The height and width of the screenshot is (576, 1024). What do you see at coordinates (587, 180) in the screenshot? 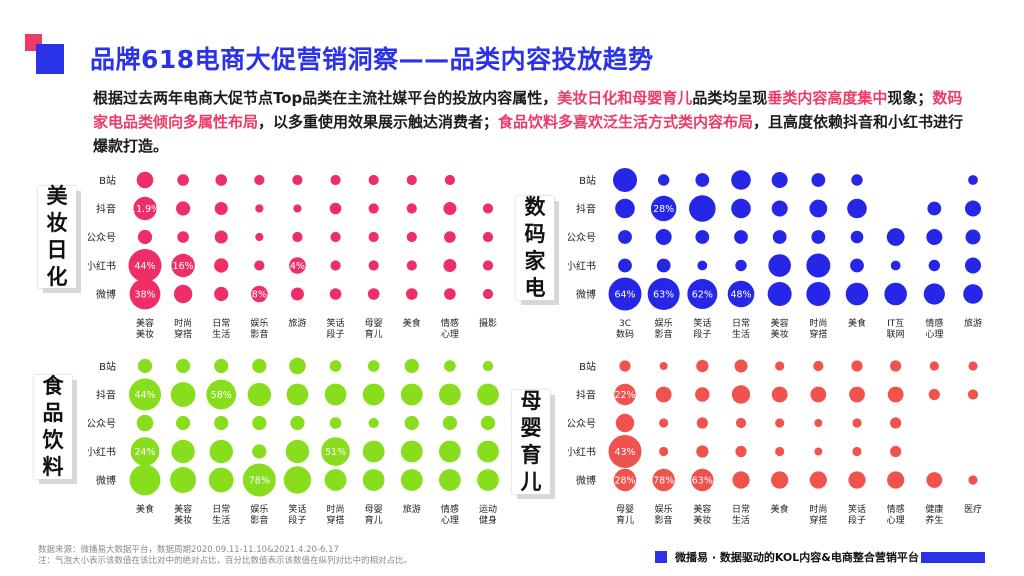
I see `platform-label: B站` at bounding box center [587, 180].